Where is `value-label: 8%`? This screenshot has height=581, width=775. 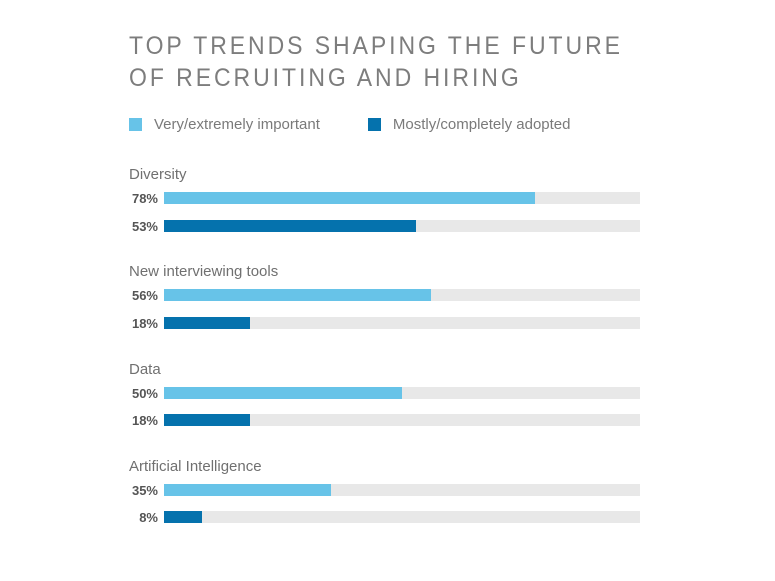
value-label: 8% is located at coordinates (148, 518).